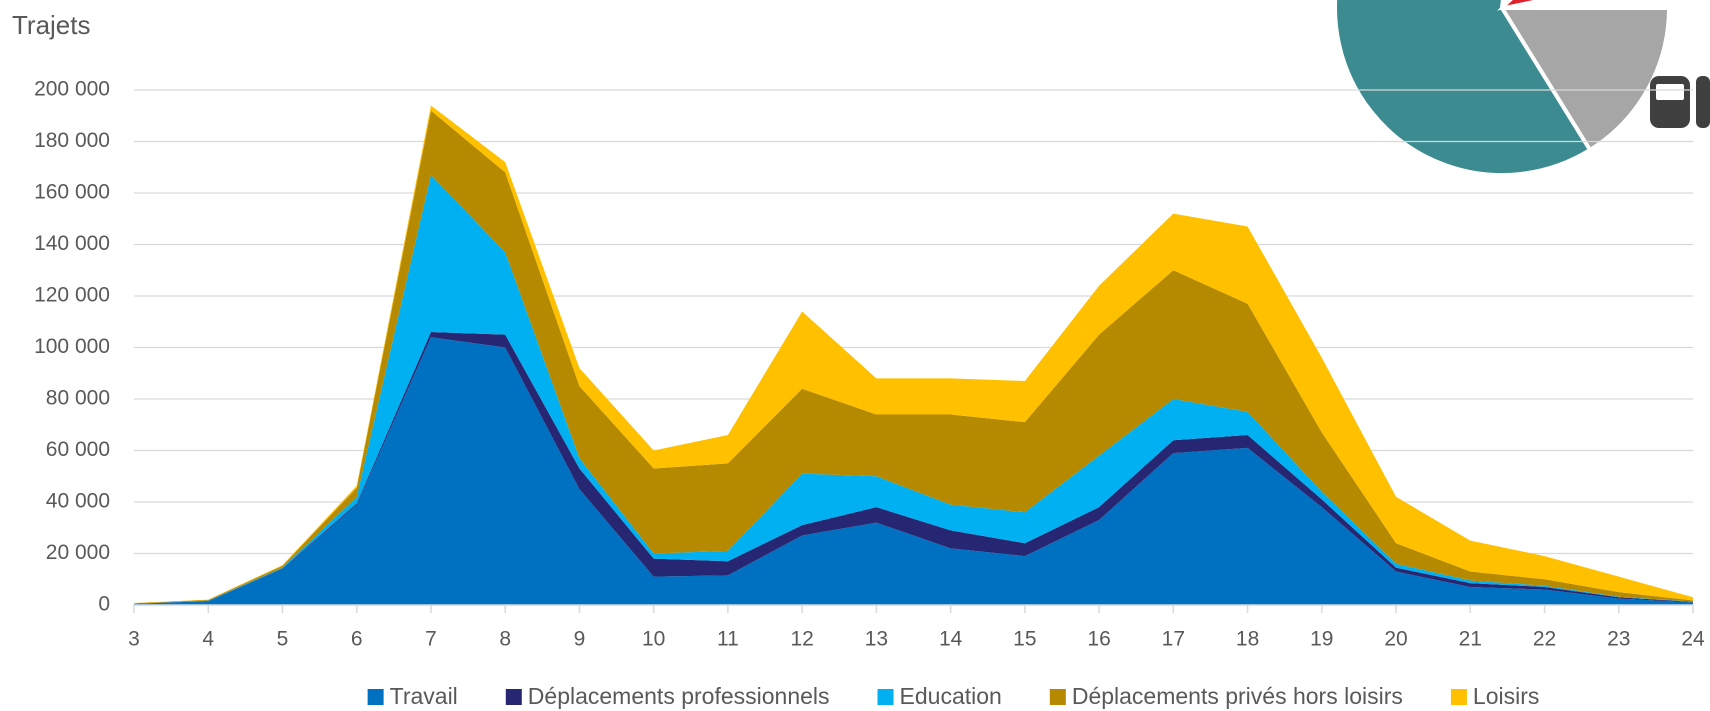 This screenshot has width=1710, height=711. I want to click on inset-pie-fragment, so click(1521, 88).